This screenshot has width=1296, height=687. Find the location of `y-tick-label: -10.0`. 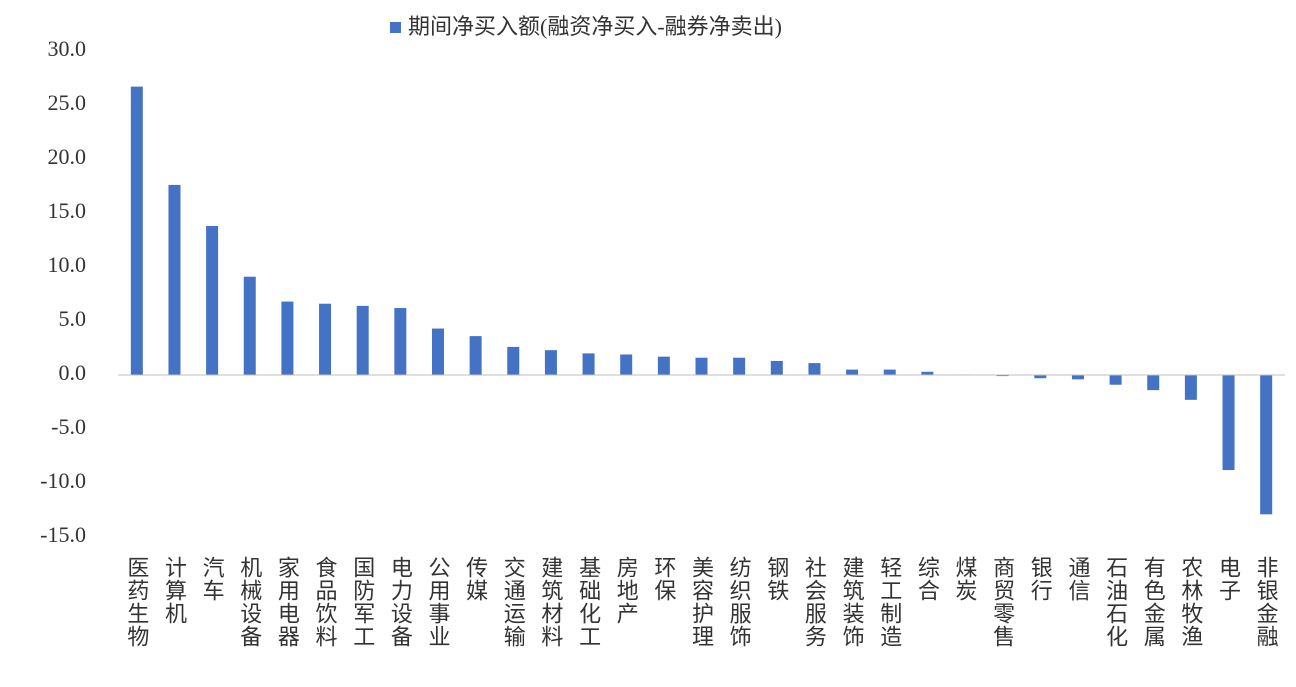

y-tick-label: -10.0 is located at coordinates (63, 480).